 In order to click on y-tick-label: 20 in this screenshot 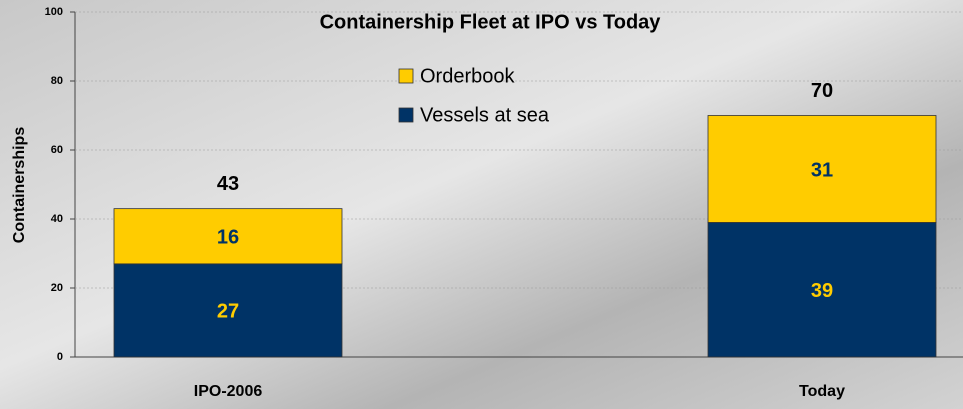, I will do `click(57, 288)`.